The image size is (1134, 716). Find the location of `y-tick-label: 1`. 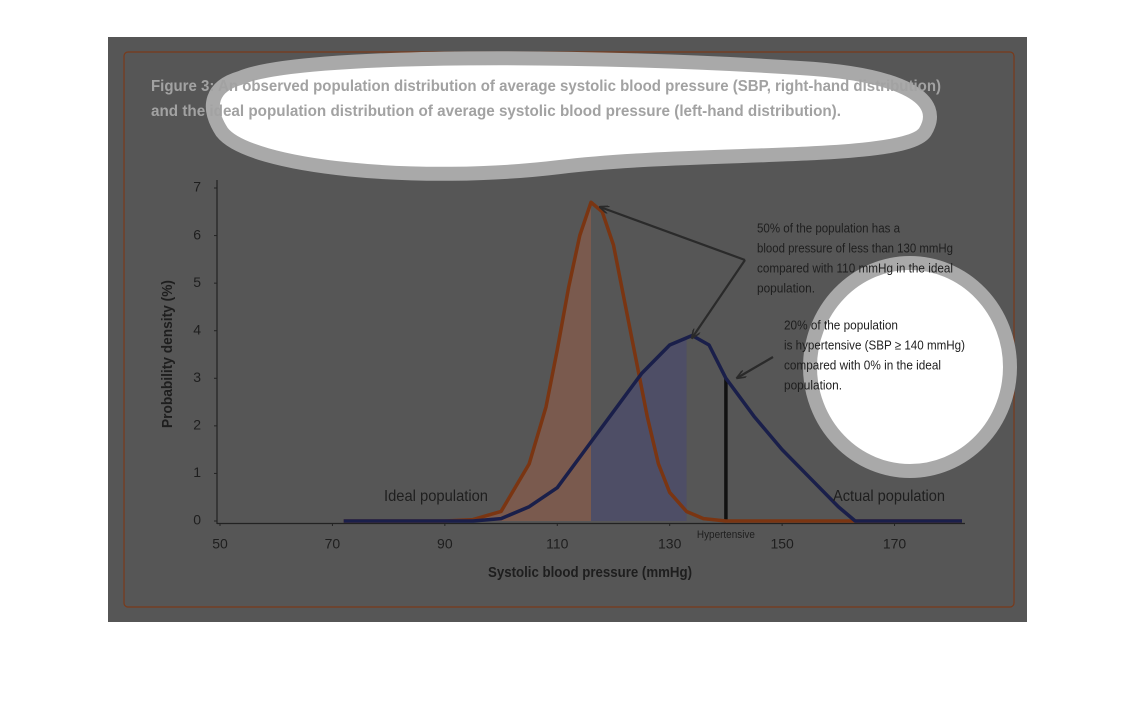

y-tick-label: 1 is located at coordinates (197, 472).